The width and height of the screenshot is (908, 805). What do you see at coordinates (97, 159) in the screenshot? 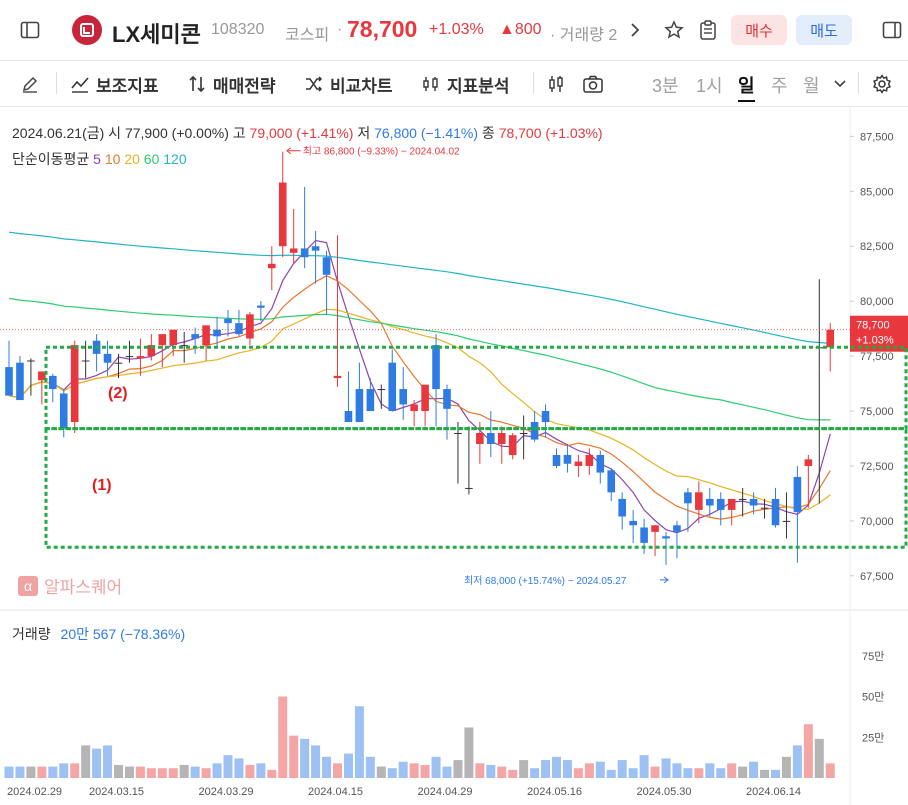
I see `ma-legend-5: 5` at bounding box center [97, 159].